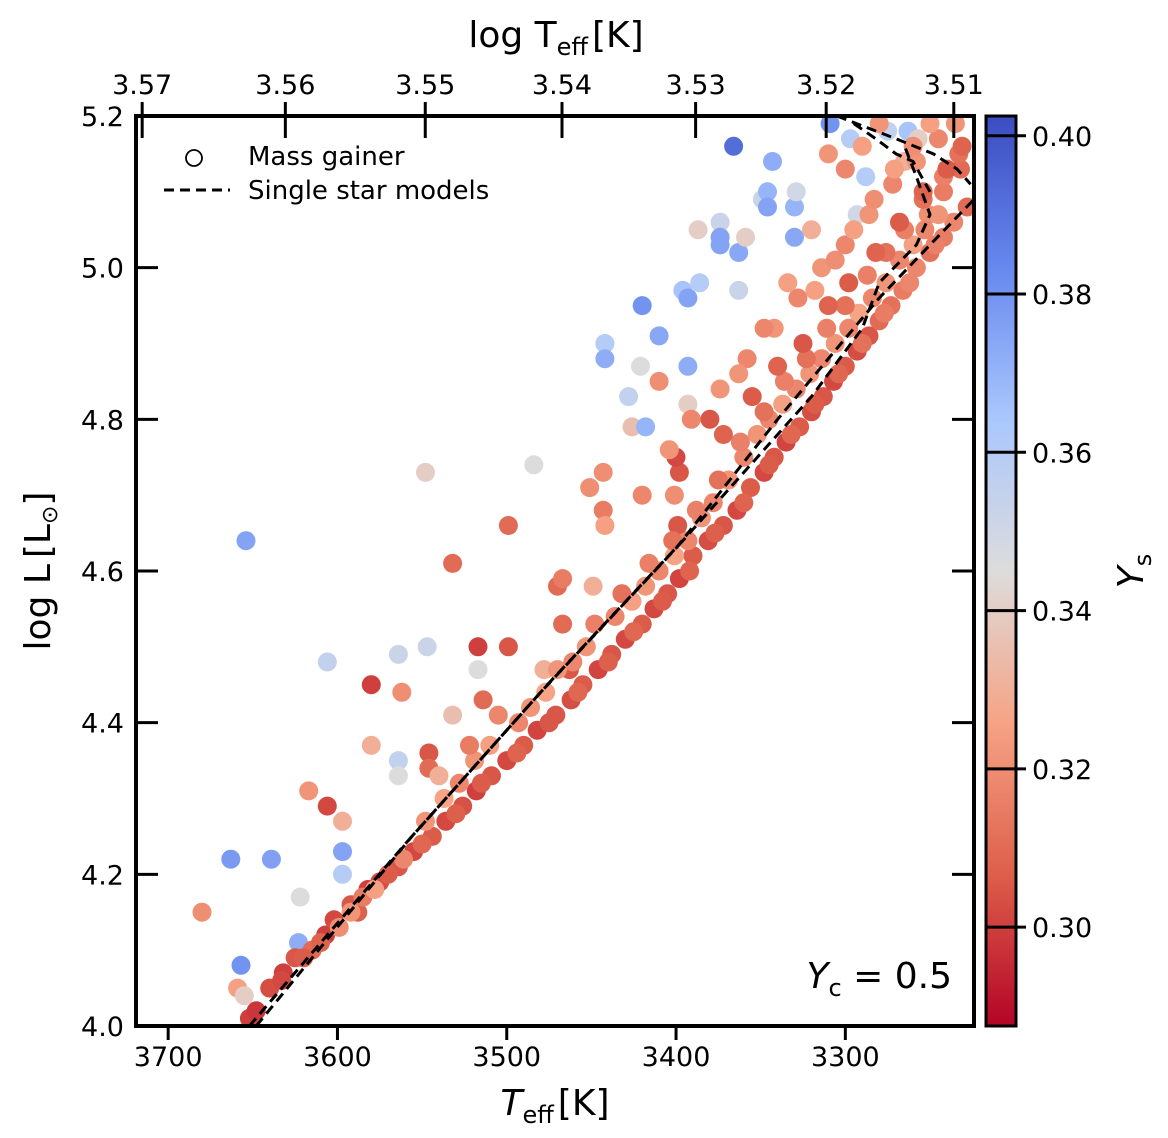 This screenshot has height=1138, width=1168. Describe the element at coordinates (954, 85) in the screenshot. I see `top-x-tick-label: 3.51` at that location.